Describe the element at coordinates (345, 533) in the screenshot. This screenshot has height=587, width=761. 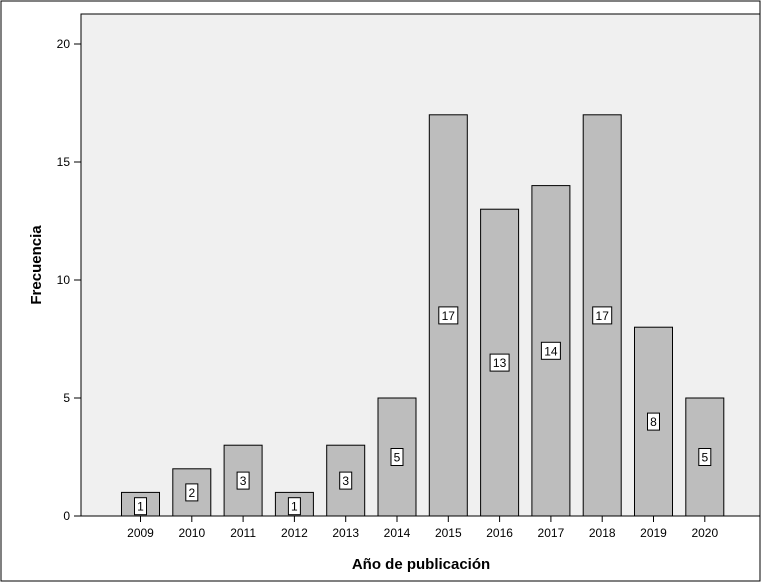
I see `x-tick-label: 2013` at that location.